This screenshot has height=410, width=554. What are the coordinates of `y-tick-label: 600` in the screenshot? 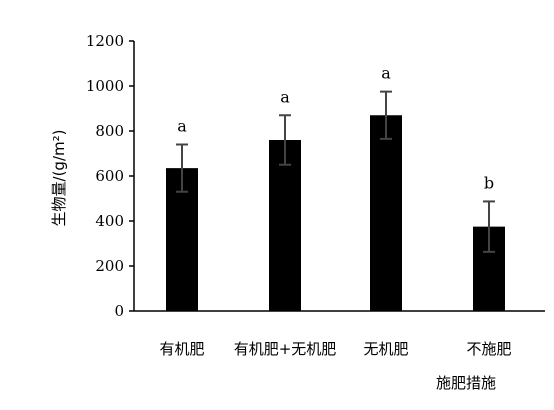 It's located at (109, 176).